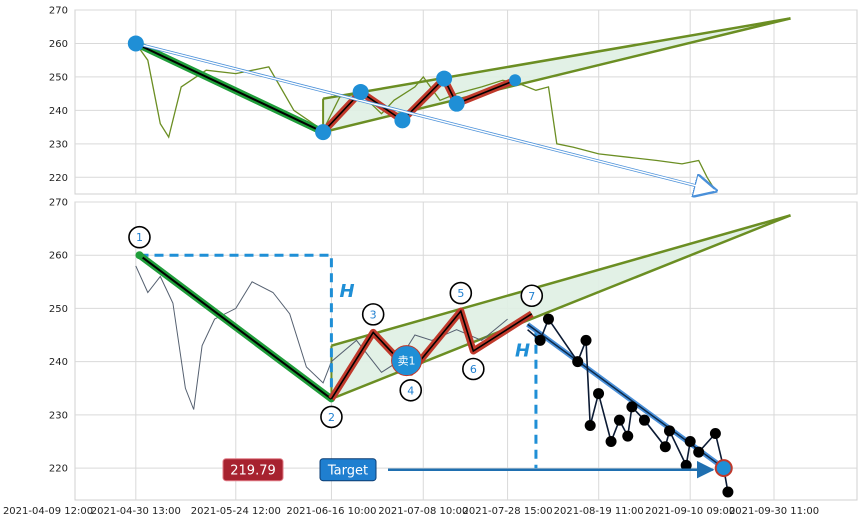 This screenshot has width=864, height=523. I want to click on target-value-box, so click(253, 470).